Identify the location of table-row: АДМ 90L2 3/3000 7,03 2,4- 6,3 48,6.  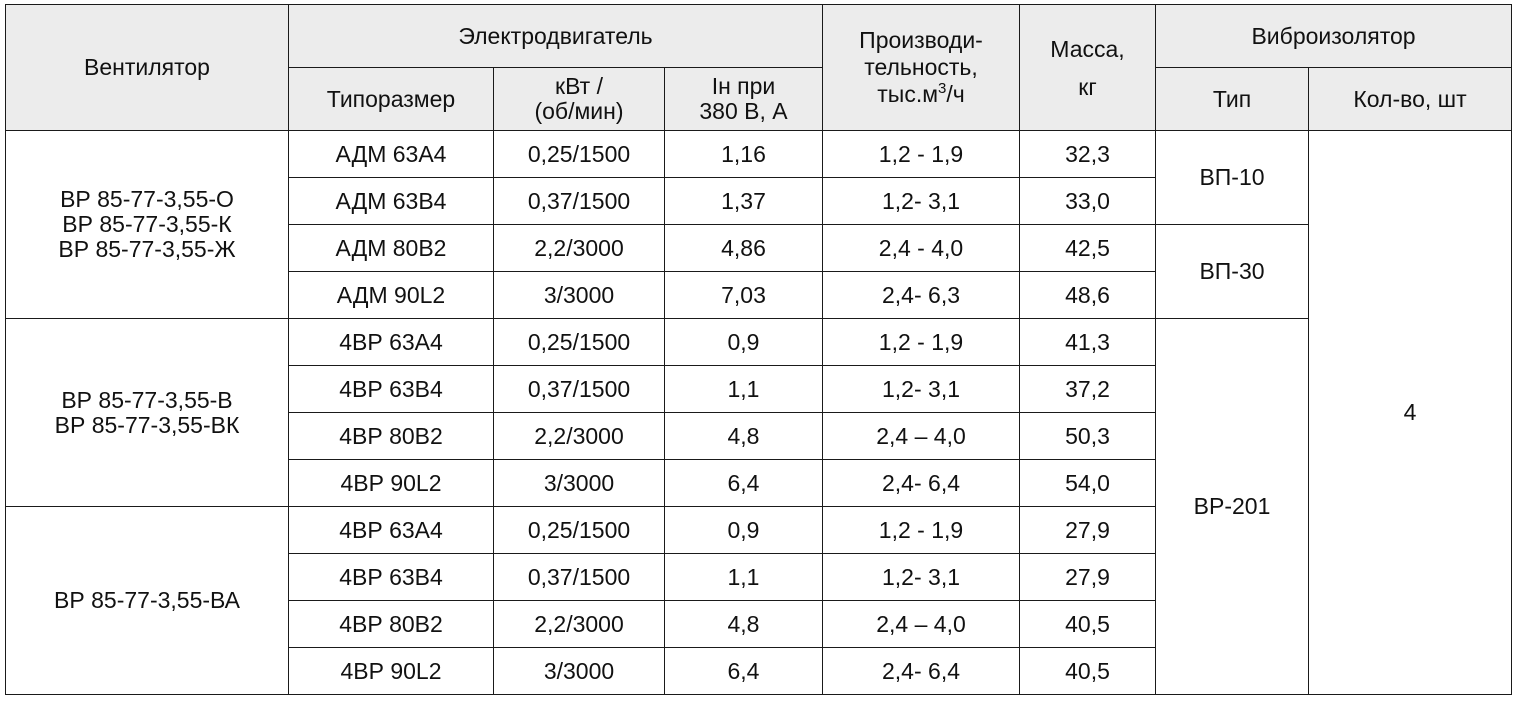
(759, 295).